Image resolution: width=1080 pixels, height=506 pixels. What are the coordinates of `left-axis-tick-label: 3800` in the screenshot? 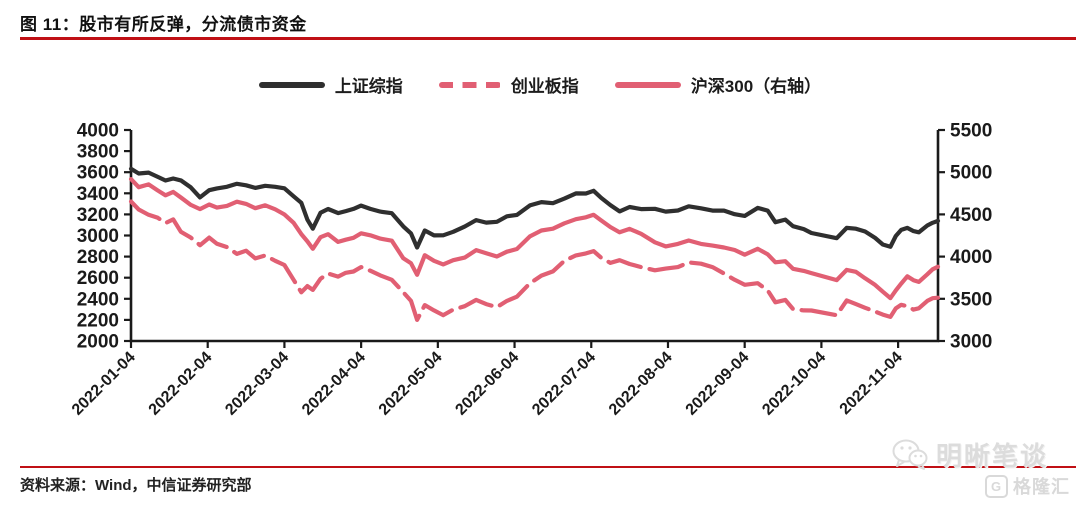 It's located at (98, 152).